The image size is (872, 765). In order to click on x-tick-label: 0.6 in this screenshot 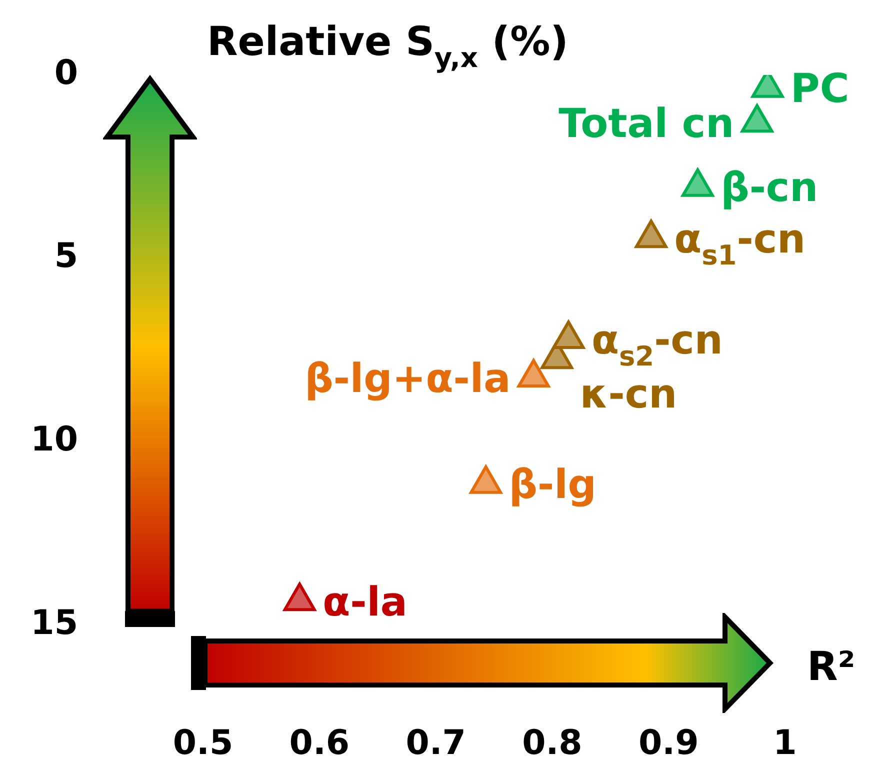, I will do `click(319, 742)`.